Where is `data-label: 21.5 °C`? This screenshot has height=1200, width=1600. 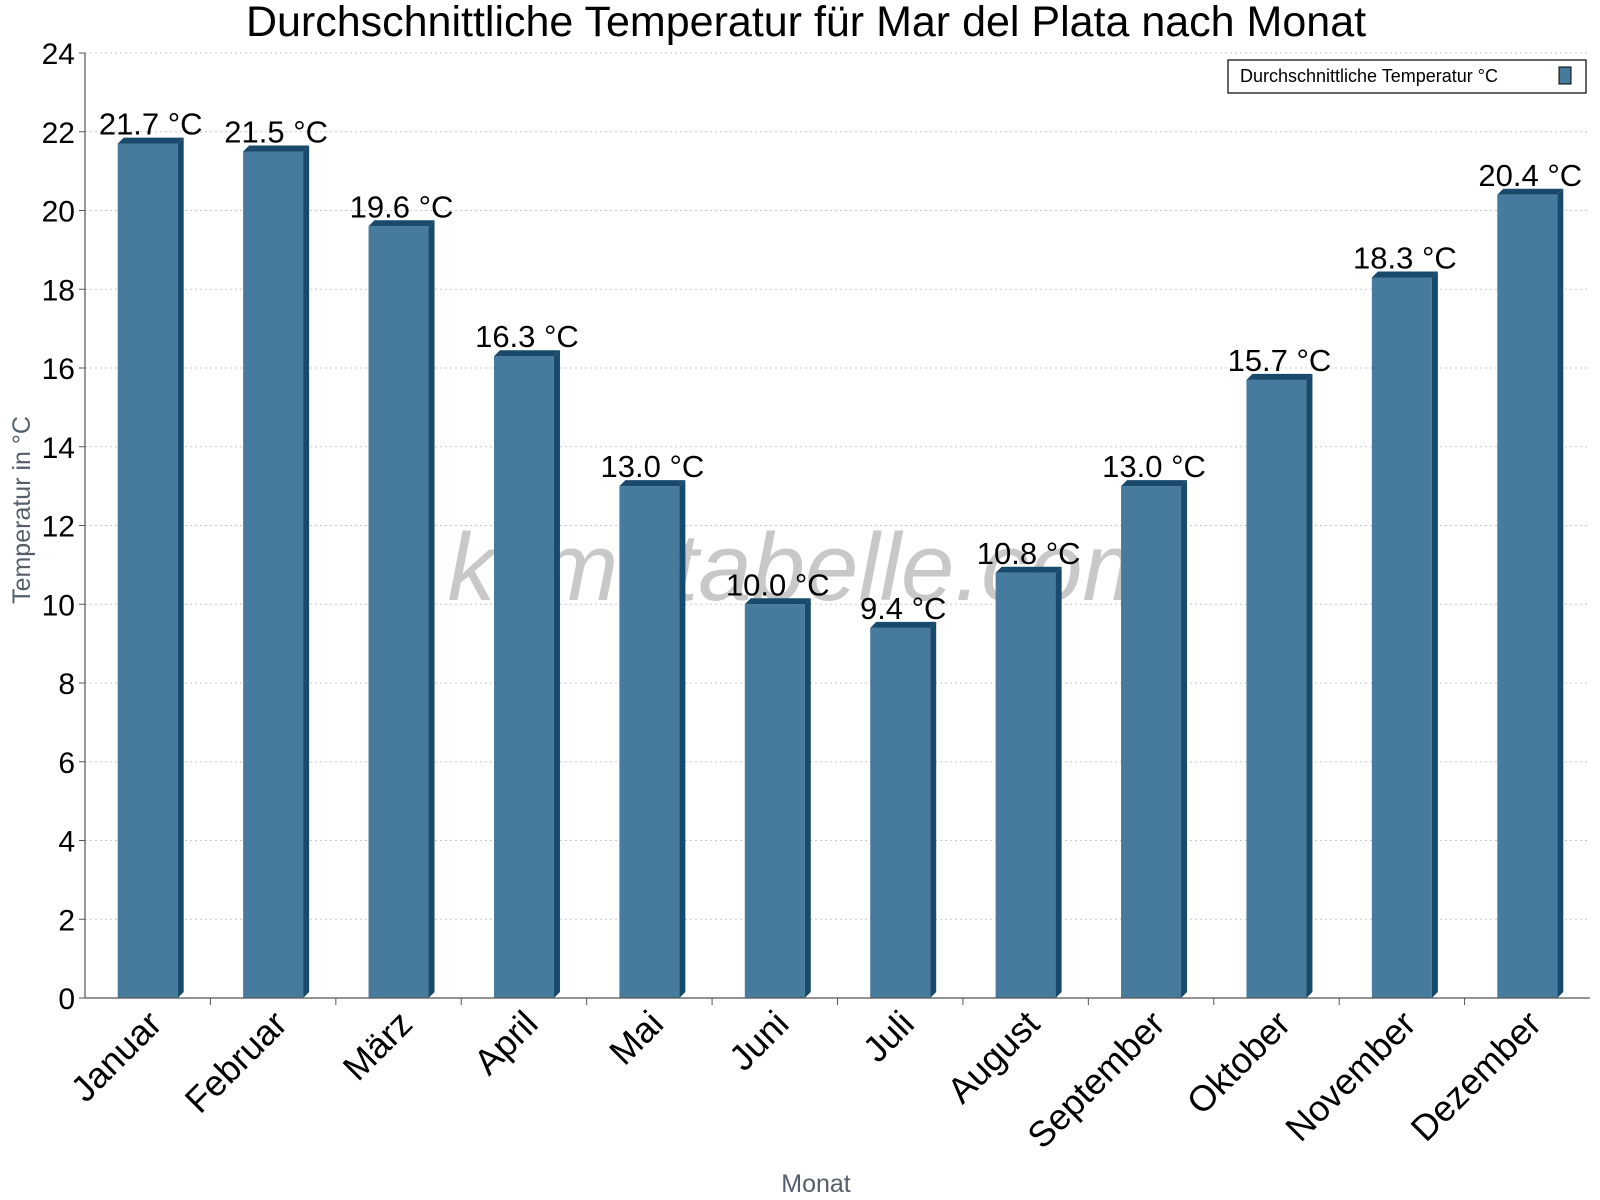 data-label: 21.5 °C is located at coordinates (276, 131).